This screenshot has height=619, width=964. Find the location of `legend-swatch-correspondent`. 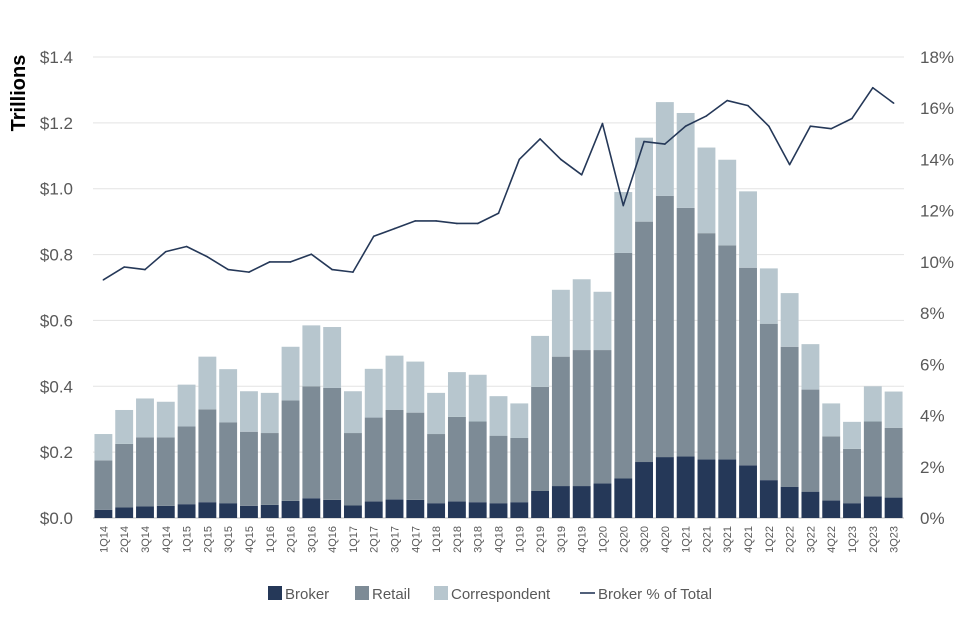

legend-swatch-correspondent is located at coordinates (441, 593).